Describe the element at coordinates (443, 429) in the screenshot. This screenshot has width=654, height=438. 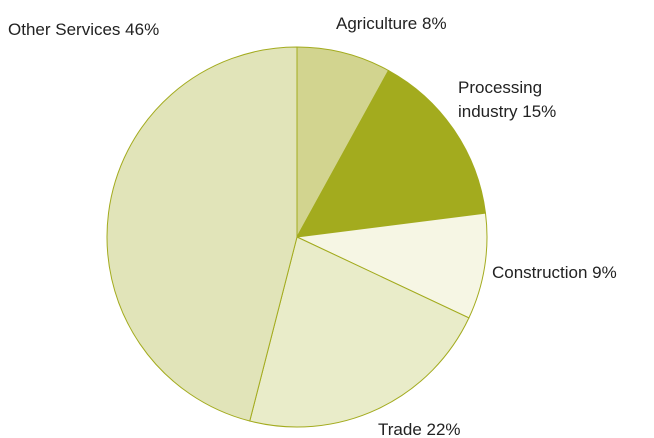
I see `slice-value: 22%` at that location.